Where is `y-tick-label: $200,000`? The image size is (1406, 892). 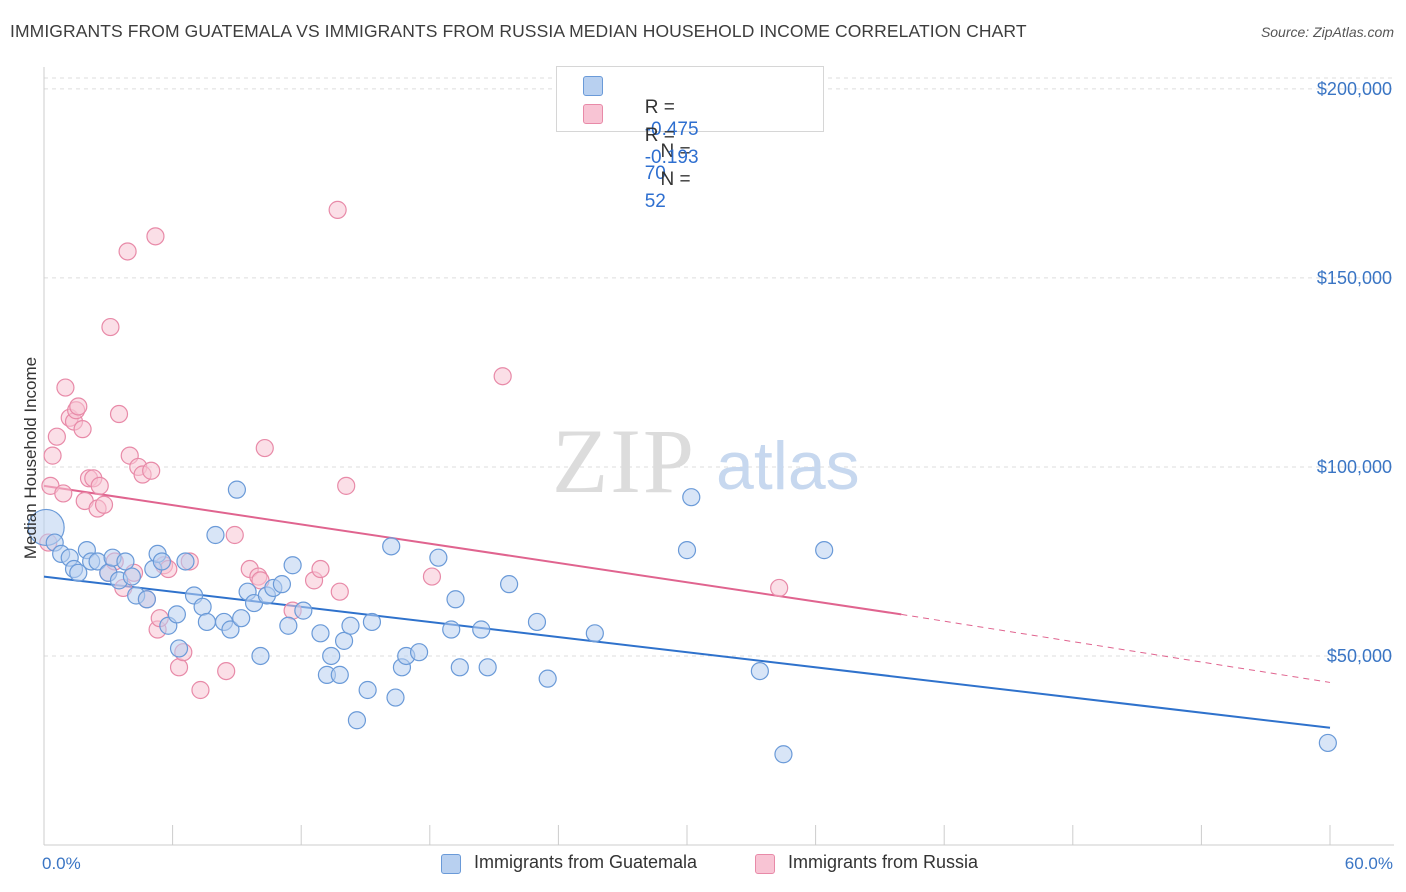 y-tick-label: $200,000 is located at coordinates (1354, 89).